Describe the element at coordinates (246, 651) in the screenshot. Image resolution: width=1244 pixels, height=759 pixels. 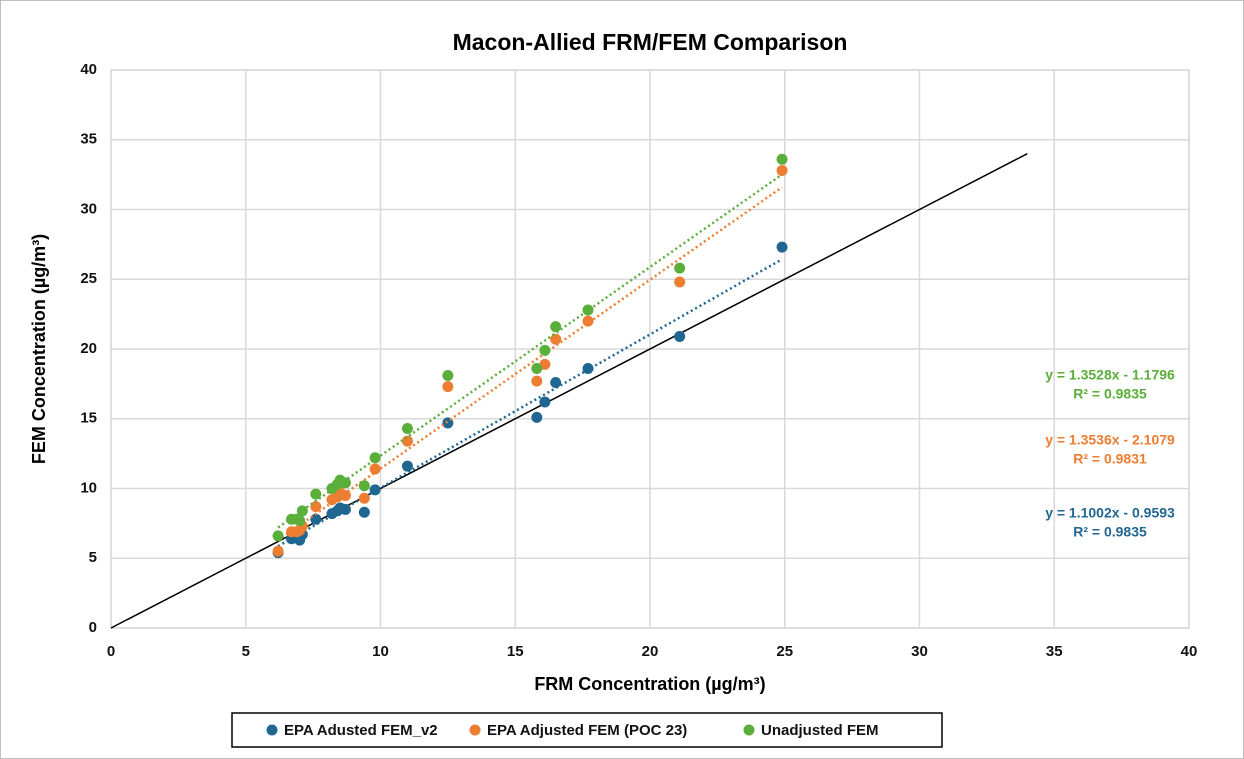
I see `x-tick-label: 5` at that location.